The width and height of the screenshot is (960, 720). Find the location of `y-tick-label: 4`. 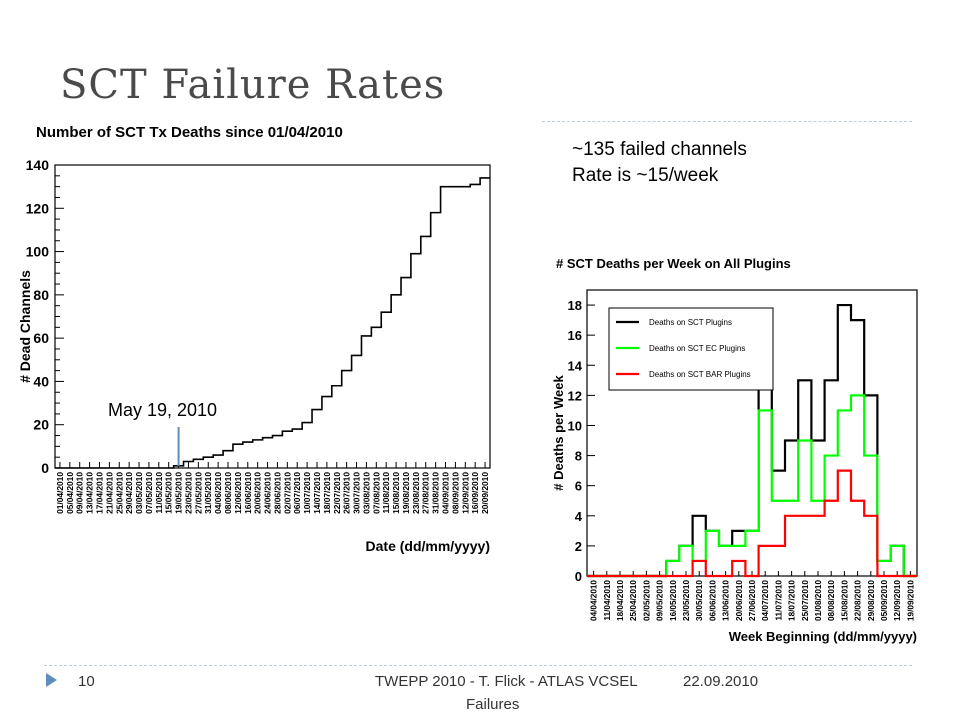

y-tick-label: 4 is located at coordinates (579, 516).